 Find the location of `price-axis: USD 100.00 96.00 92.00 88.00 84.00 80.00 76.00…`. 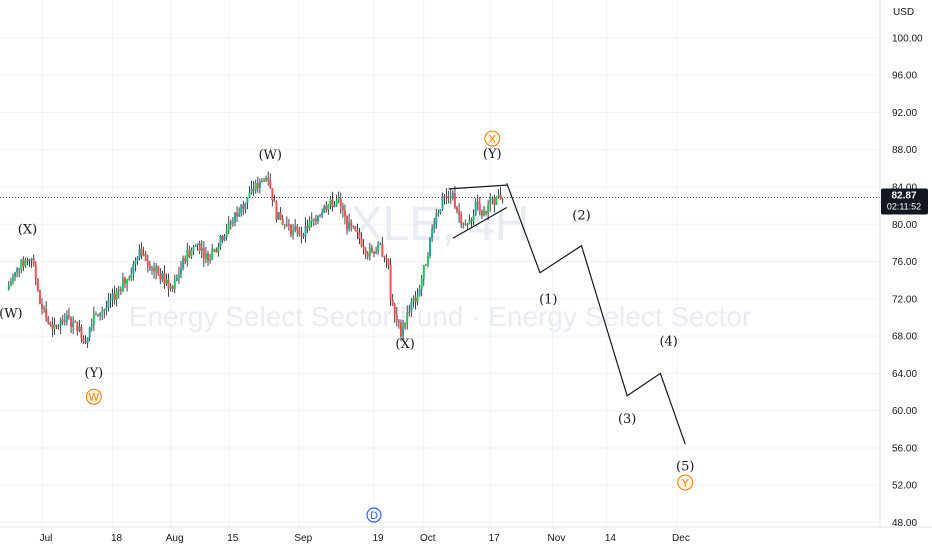

price-axis: USD 100.00 96.00 92.00 88.00 84.00 80.00 76.00… is located at coordinates (905, 264).